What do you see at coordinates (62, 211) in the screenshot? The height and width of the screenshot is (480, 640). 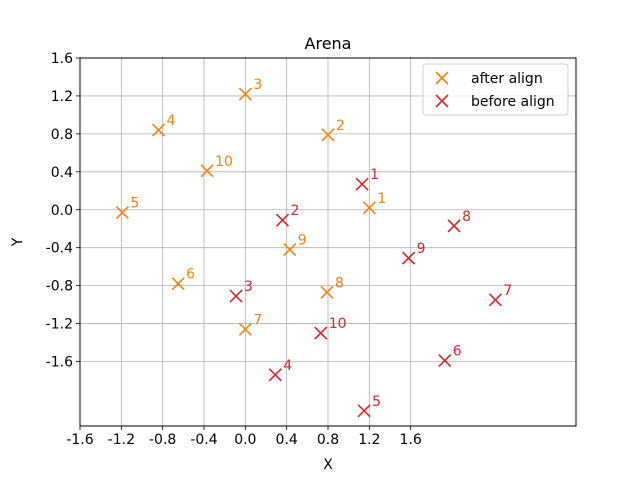 I see `y-tick-label: 0.0` at bounding box center [62, 211].